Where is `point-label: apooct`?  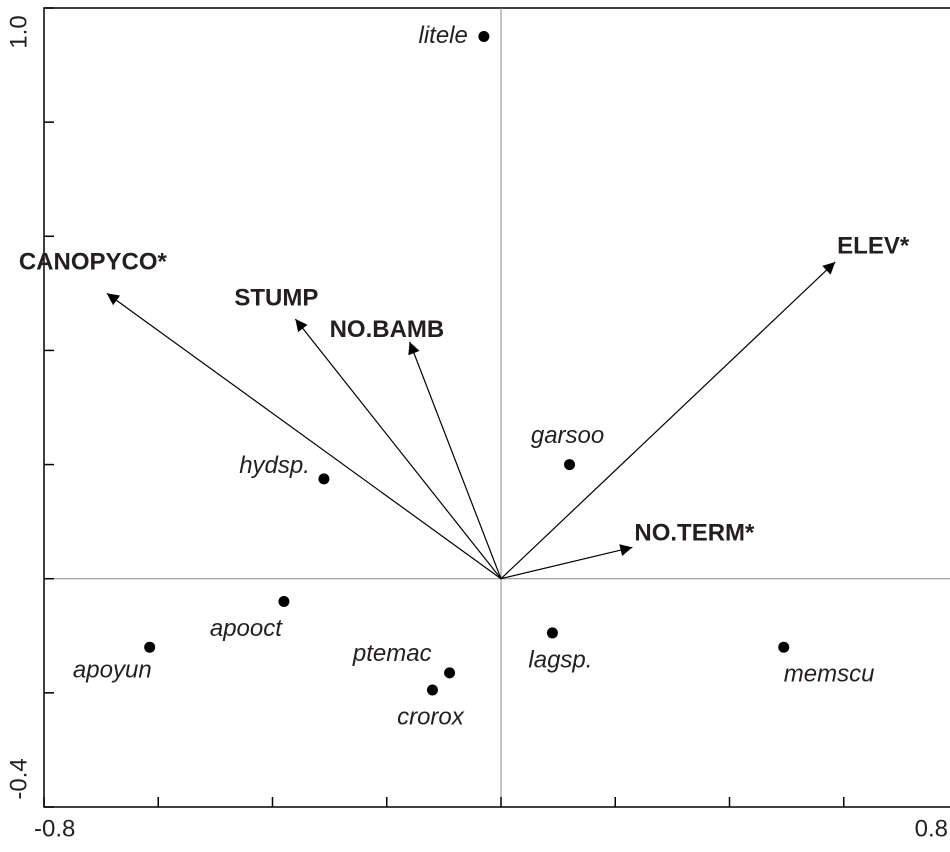 point-label: apooct is located at coordinates (246, 628).